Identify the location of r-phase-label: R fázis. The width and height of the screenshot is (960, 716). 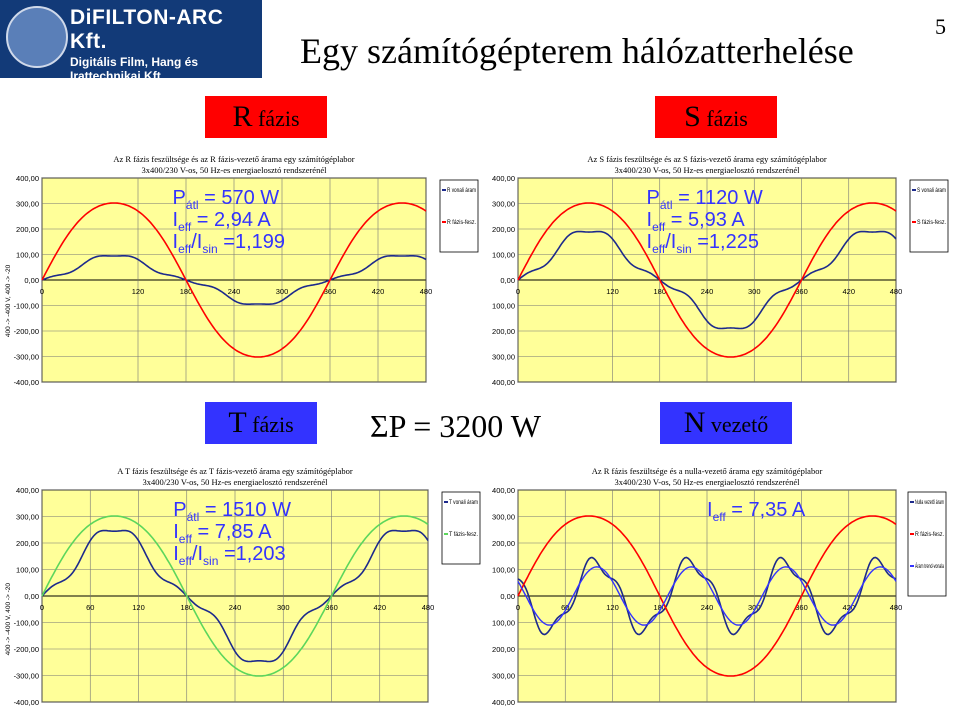
(266, 117).